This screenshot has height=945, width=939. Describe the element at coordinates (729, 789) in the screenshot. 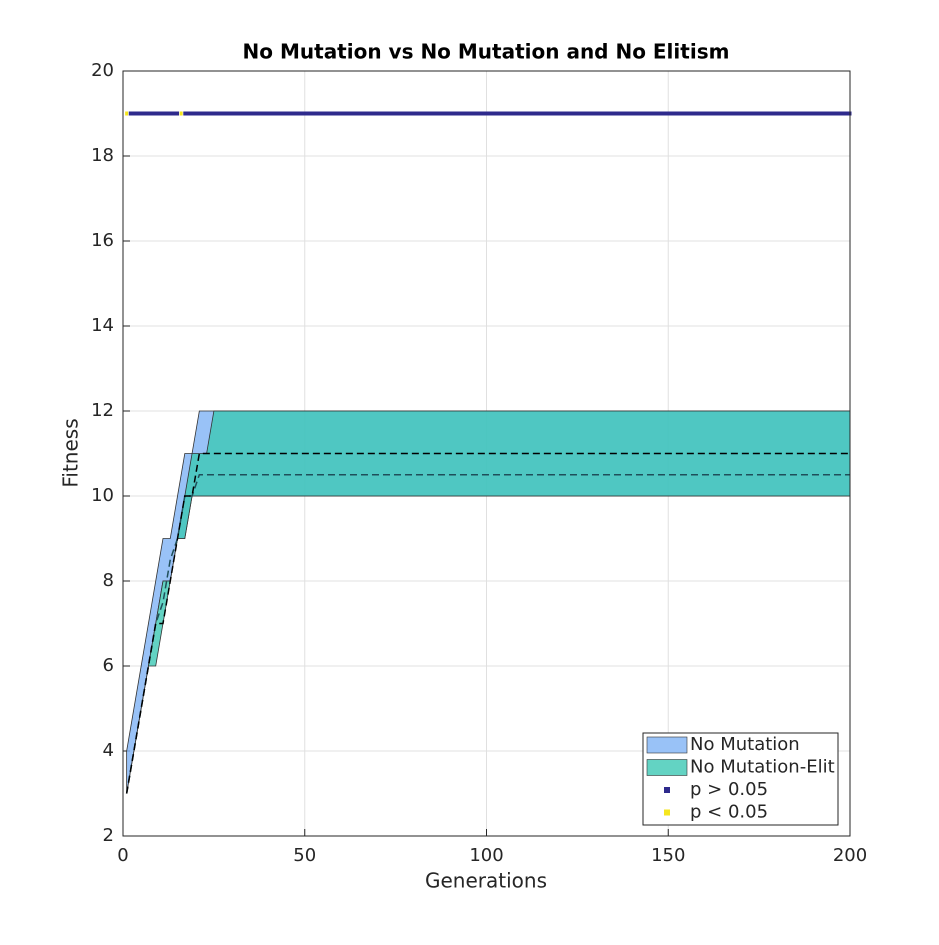

I see `legend-label: p > 0.05` at that location.